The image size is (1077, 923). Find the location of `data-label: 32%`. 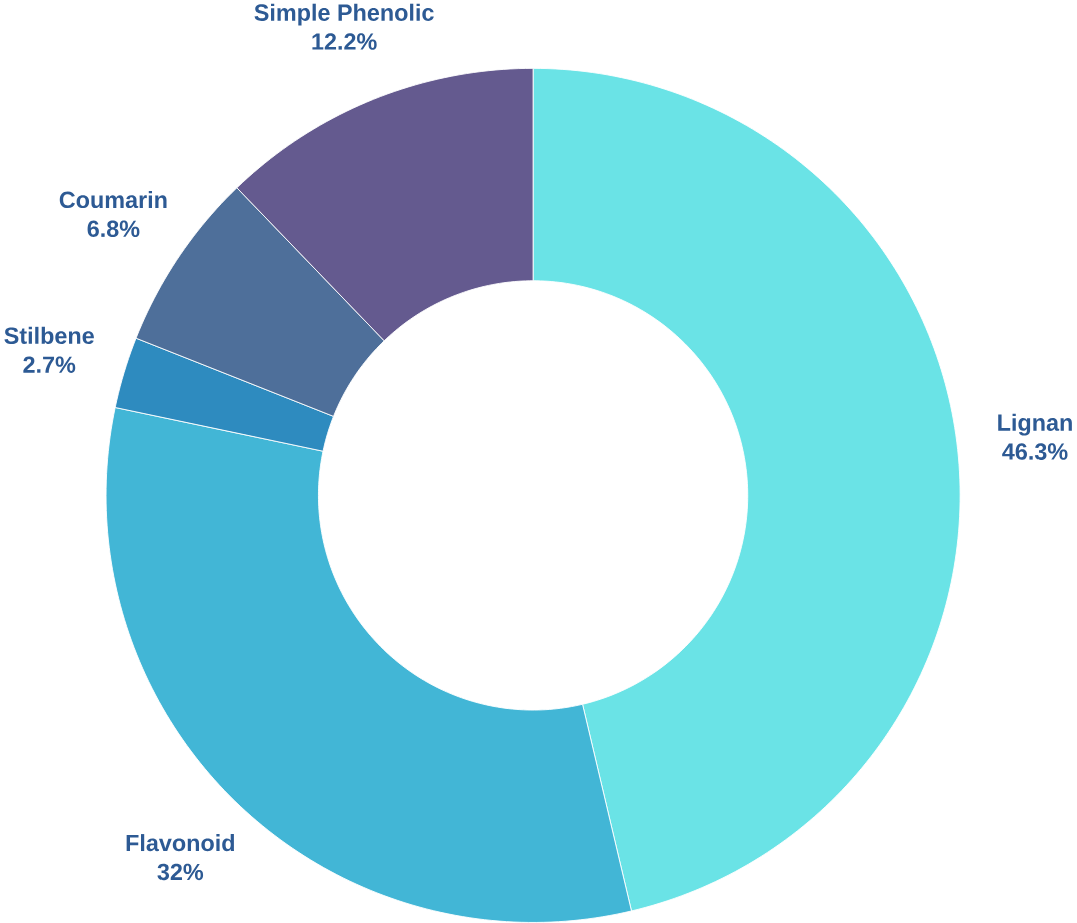

data-label: 32% is located at coordinates (180, 872).